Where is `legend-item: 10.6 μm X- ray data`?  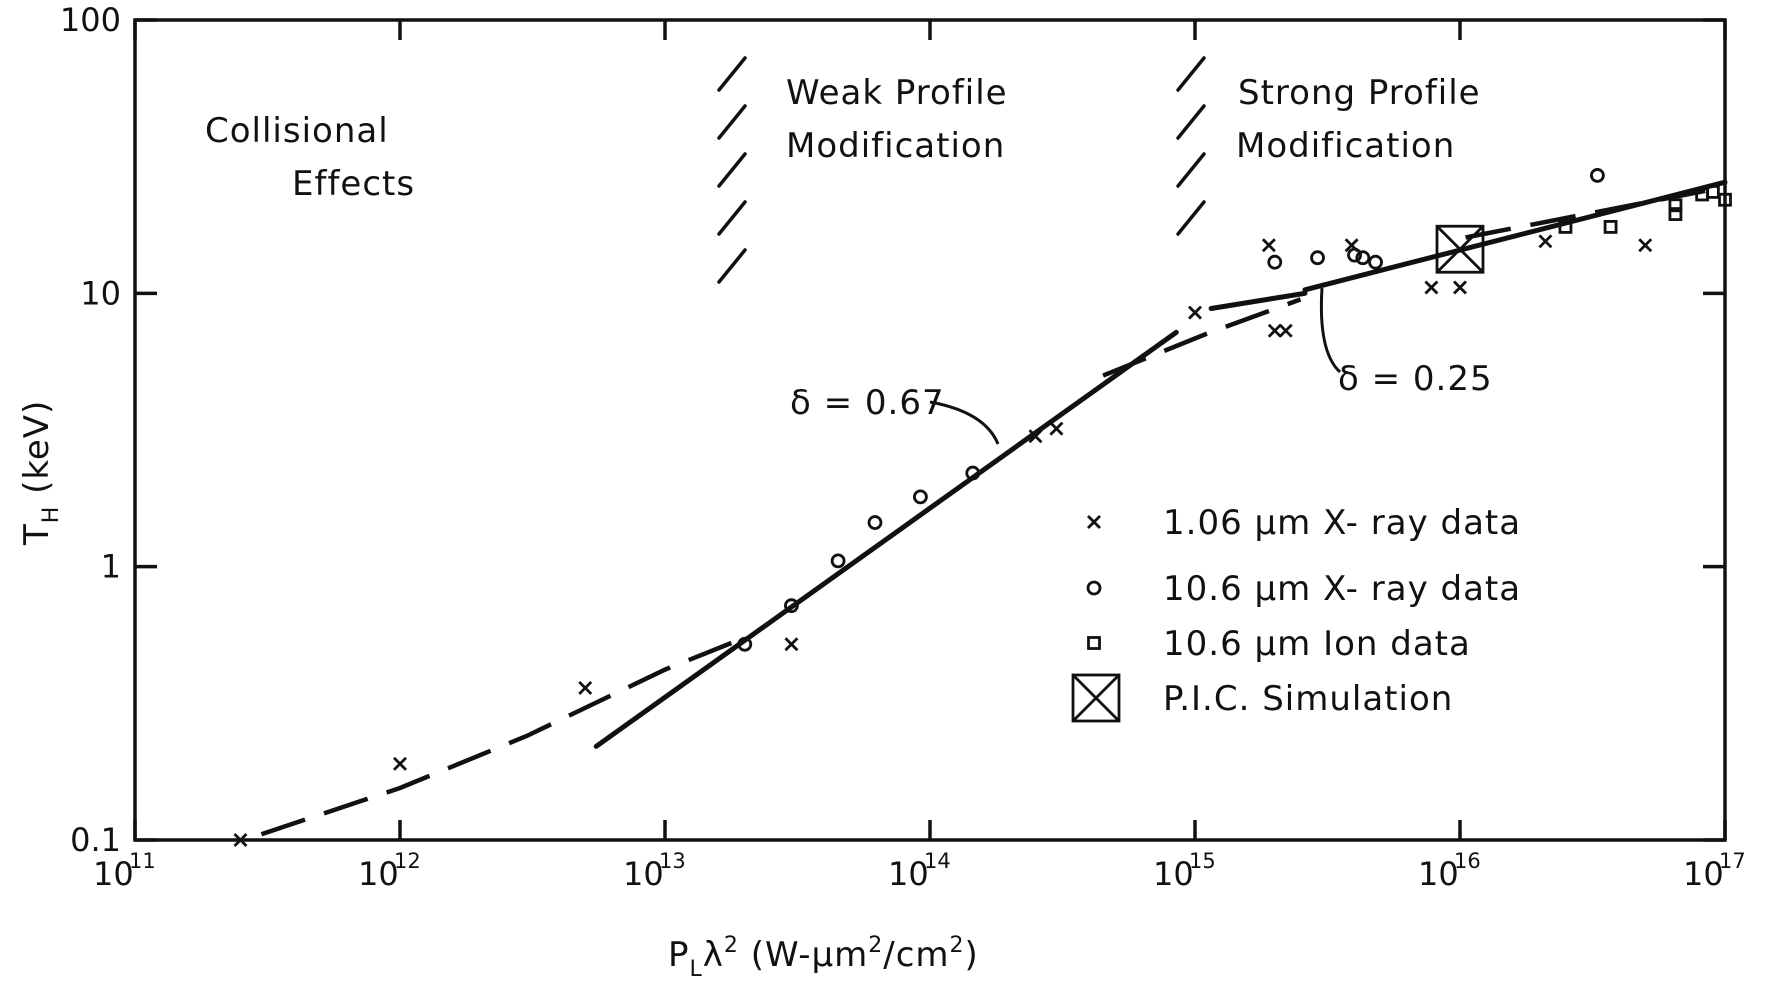 legend-item: 10.6 μm X- ray data is located at coordinates (1303, 589).